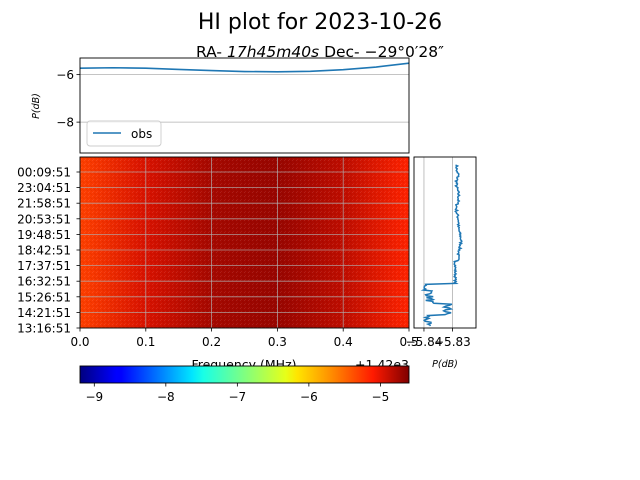 Image resolution: width=640 pixels, height=480 pixels. I want to click on waterfall-ytick-label: 17:37:51, so click(44, 266).